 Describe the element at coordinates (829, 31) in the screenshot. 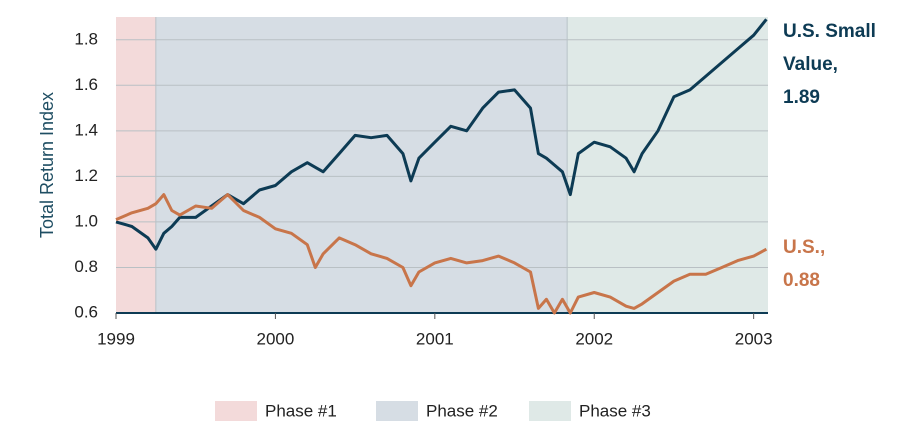

I see `end-label: U.S. Small` at that location.